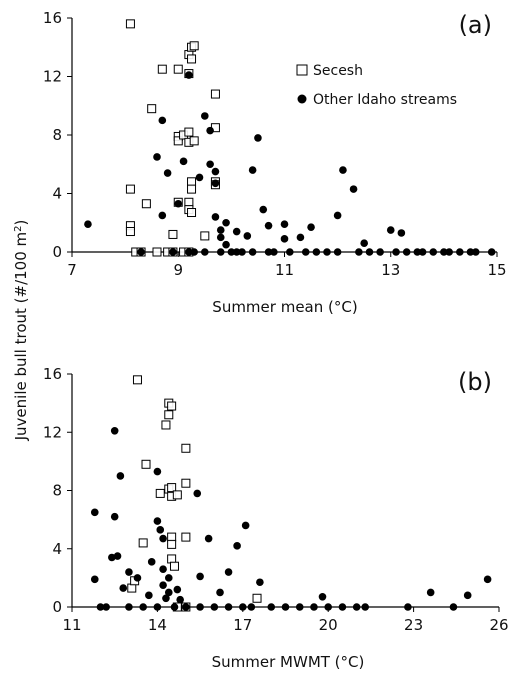 Image resolution: width=515 pixels, height=673 pixels. What do you see at coordinates (284, 270) in the screenshot?
I see `x-tick-label: 11` at bounding box center [284, 270].